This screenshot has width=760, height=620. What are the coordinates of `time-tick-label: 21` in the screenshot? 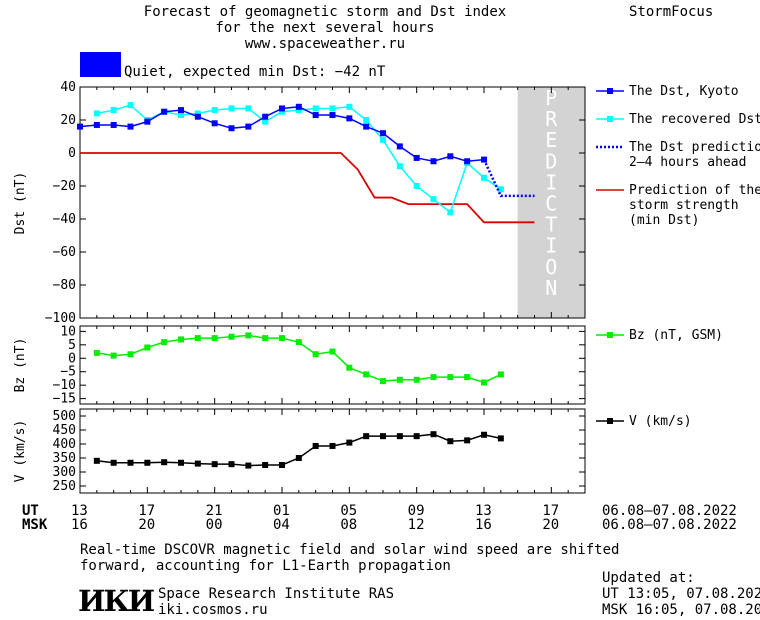 It's located at (214, 511).